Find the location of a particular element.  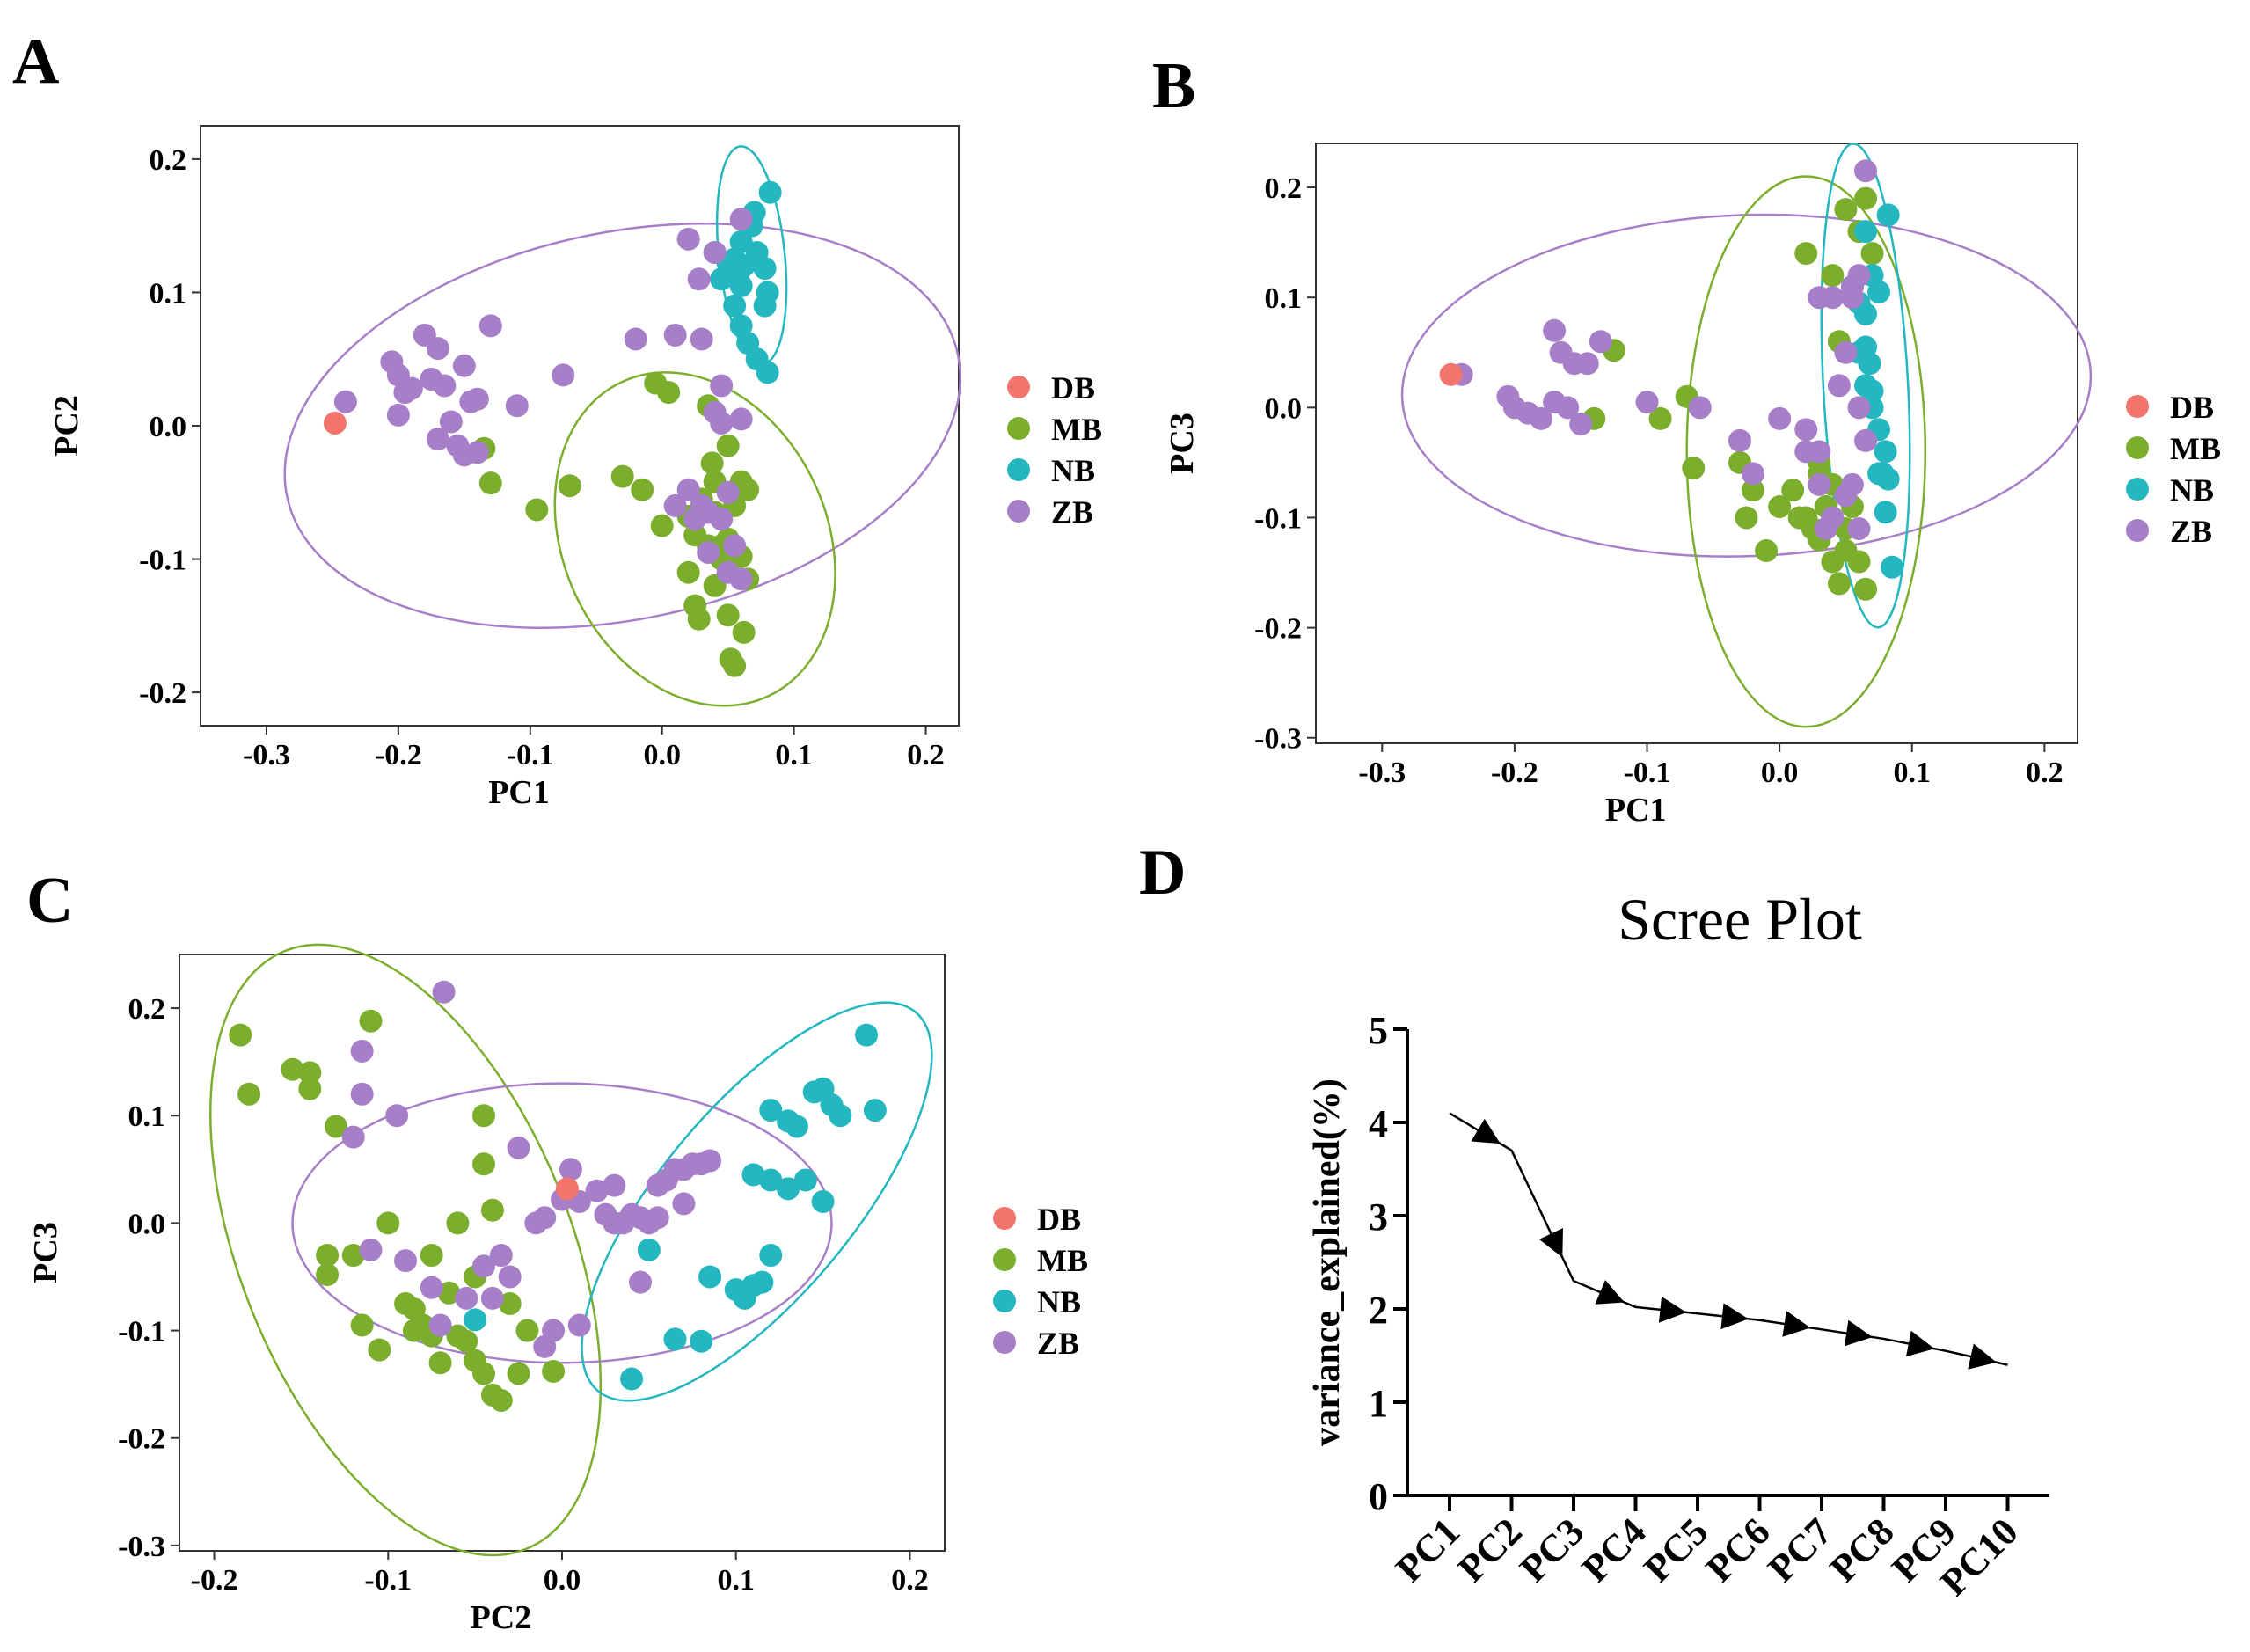

legend-label-mb: MB is located at coordinates (1076, 430).